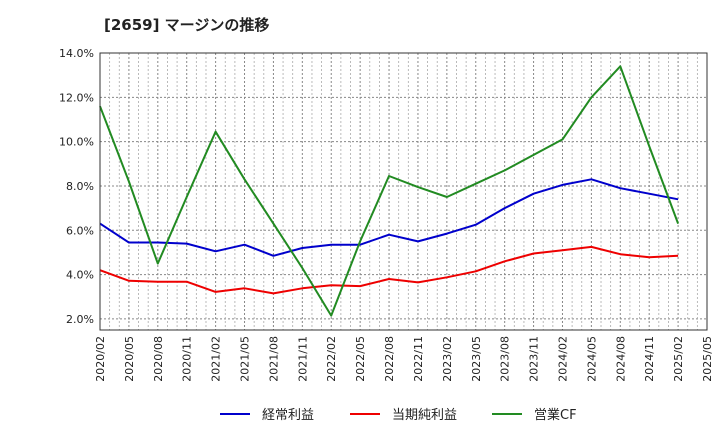 This screenshot has width=720, height=440. Describe the element at coordinates (187, 25) in the screenshot. I see `chart-title: [2659] マージンの推移` at that location.